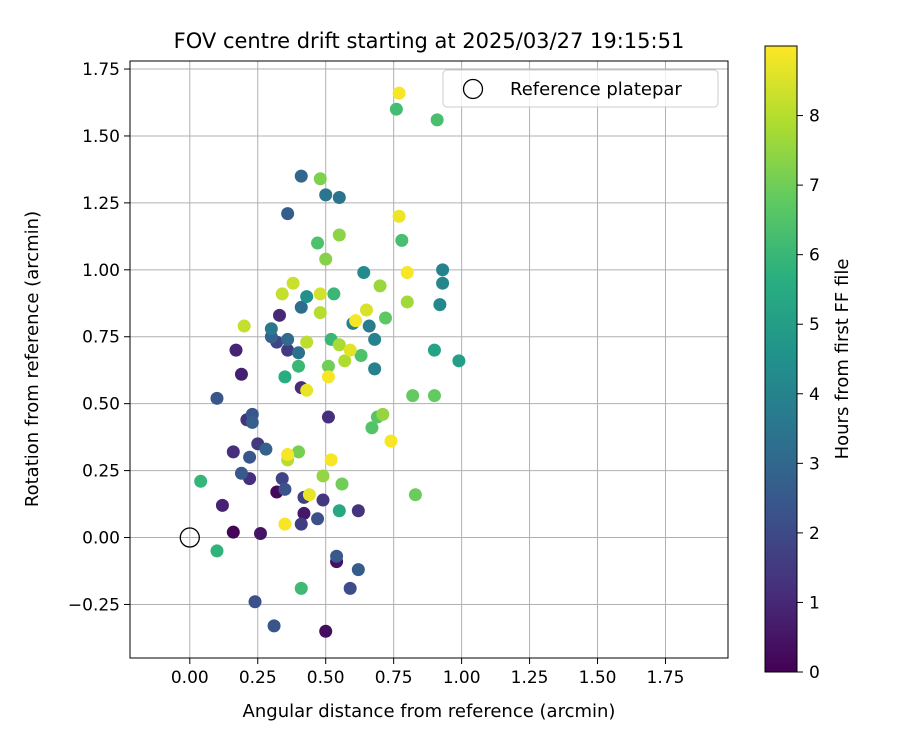 This screenshot has width=900, height=750. What do you see at coordinates (101, 70) in the screenshot?
I see `y-tick-label: 1.75` at bounding box center [101, 70].